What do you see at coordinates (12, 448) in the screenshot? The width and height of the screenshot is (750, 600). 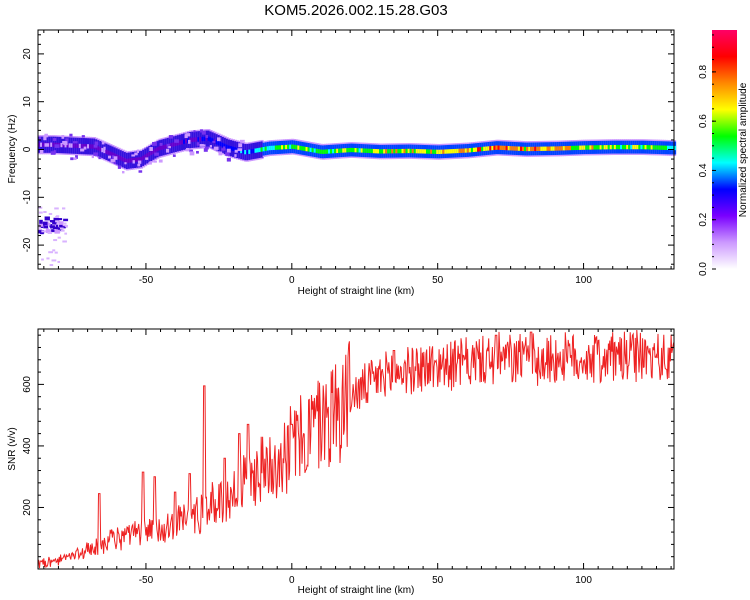 I see `snr-ylabel: SNR (v/v)` at bounding box center [12, 448].